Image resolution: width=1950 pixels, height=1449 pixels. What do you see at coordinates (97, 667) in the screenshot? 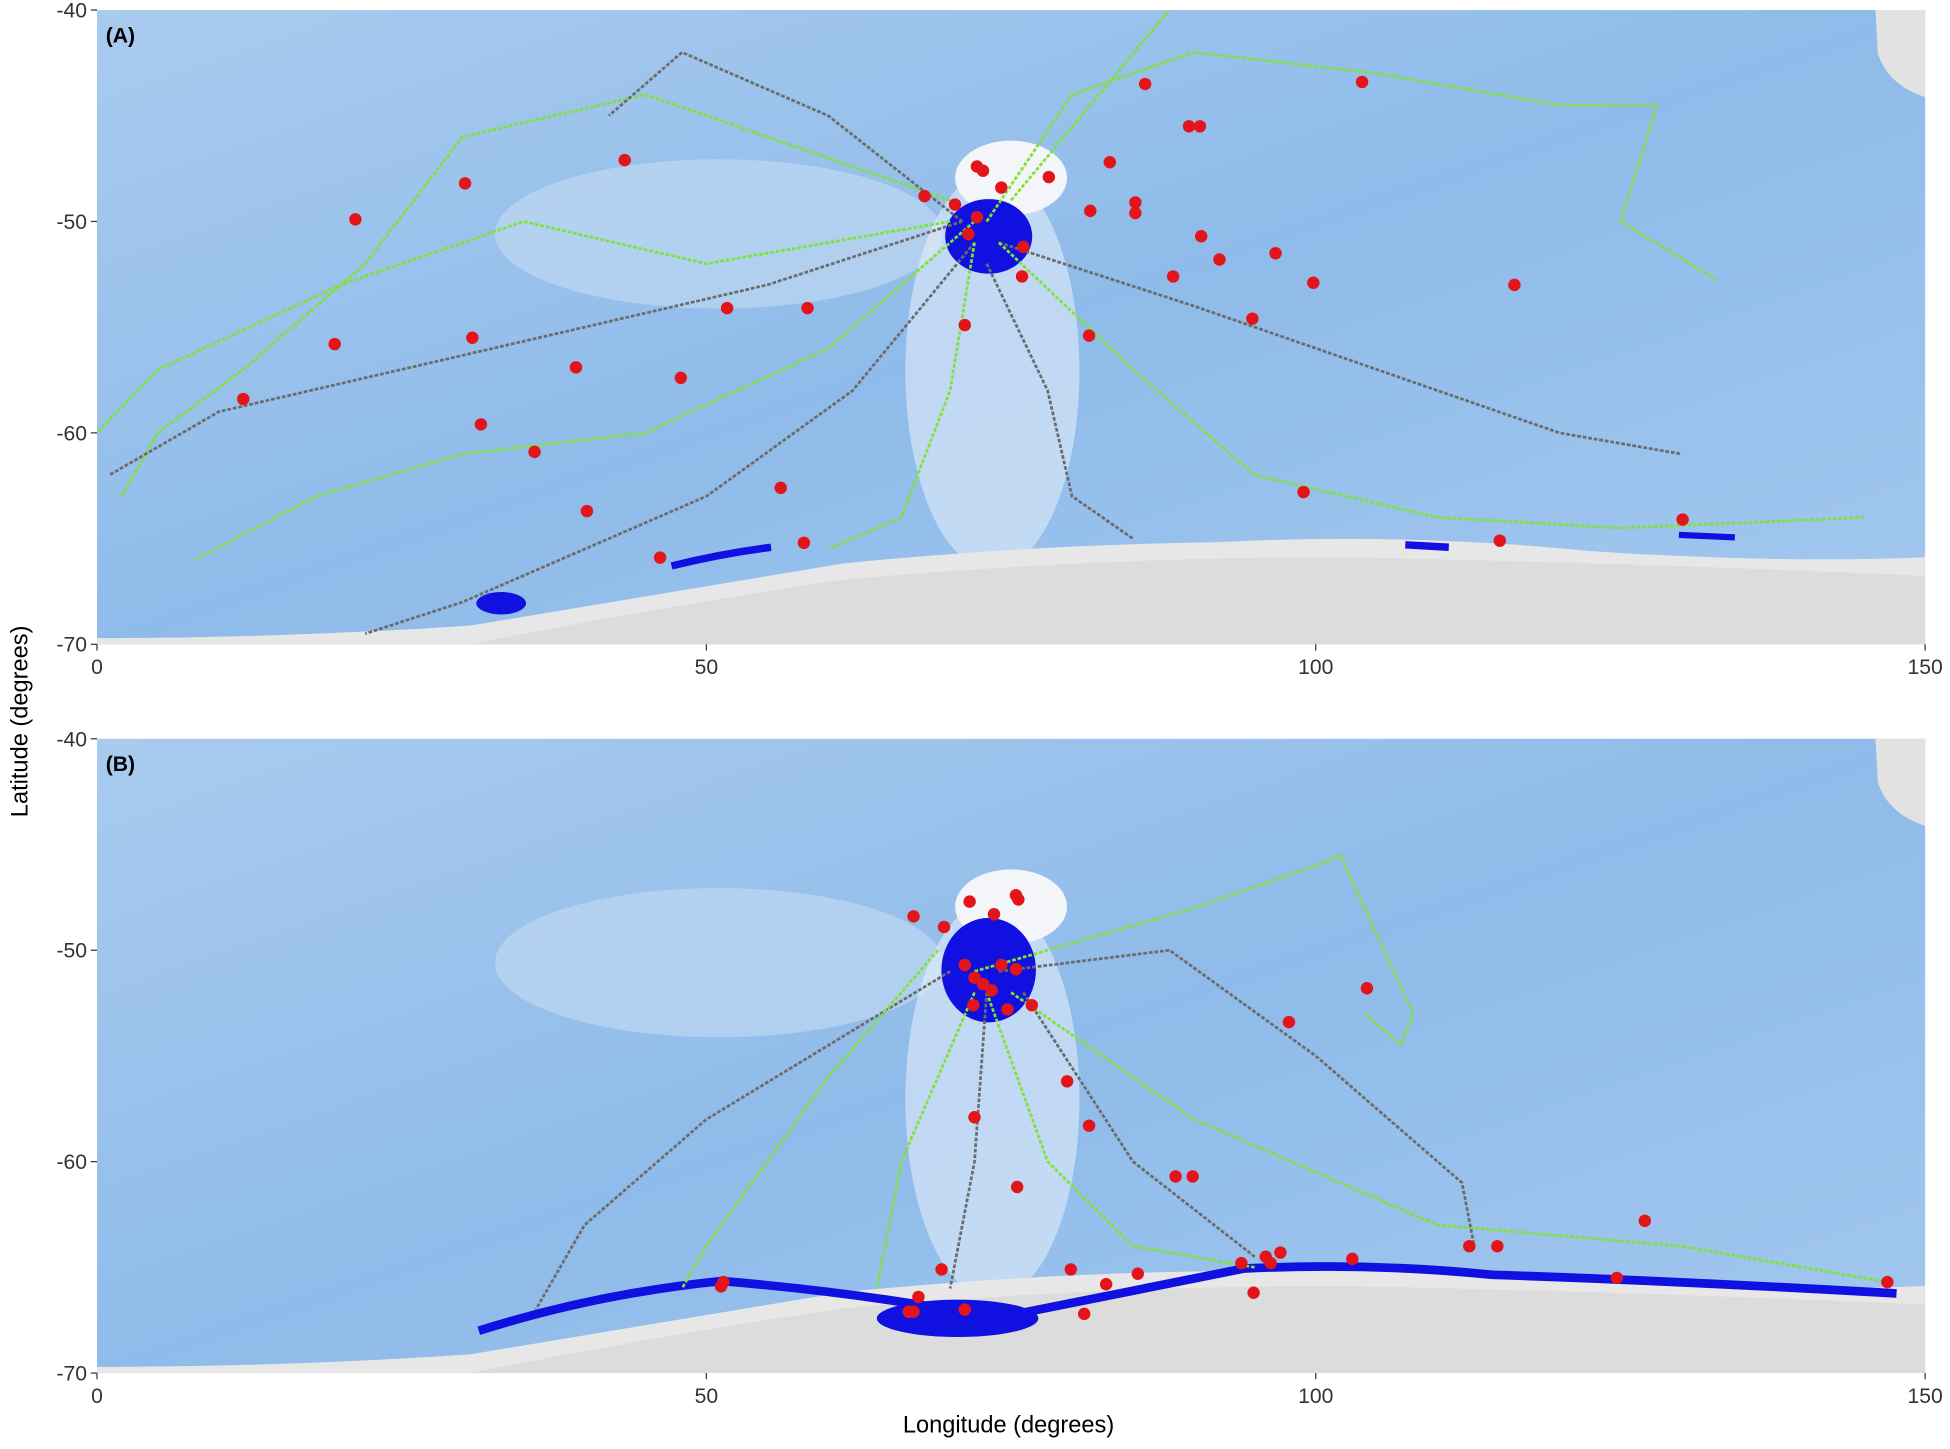
I see `x-tick-label: 0` at bounding box center [97, 667].